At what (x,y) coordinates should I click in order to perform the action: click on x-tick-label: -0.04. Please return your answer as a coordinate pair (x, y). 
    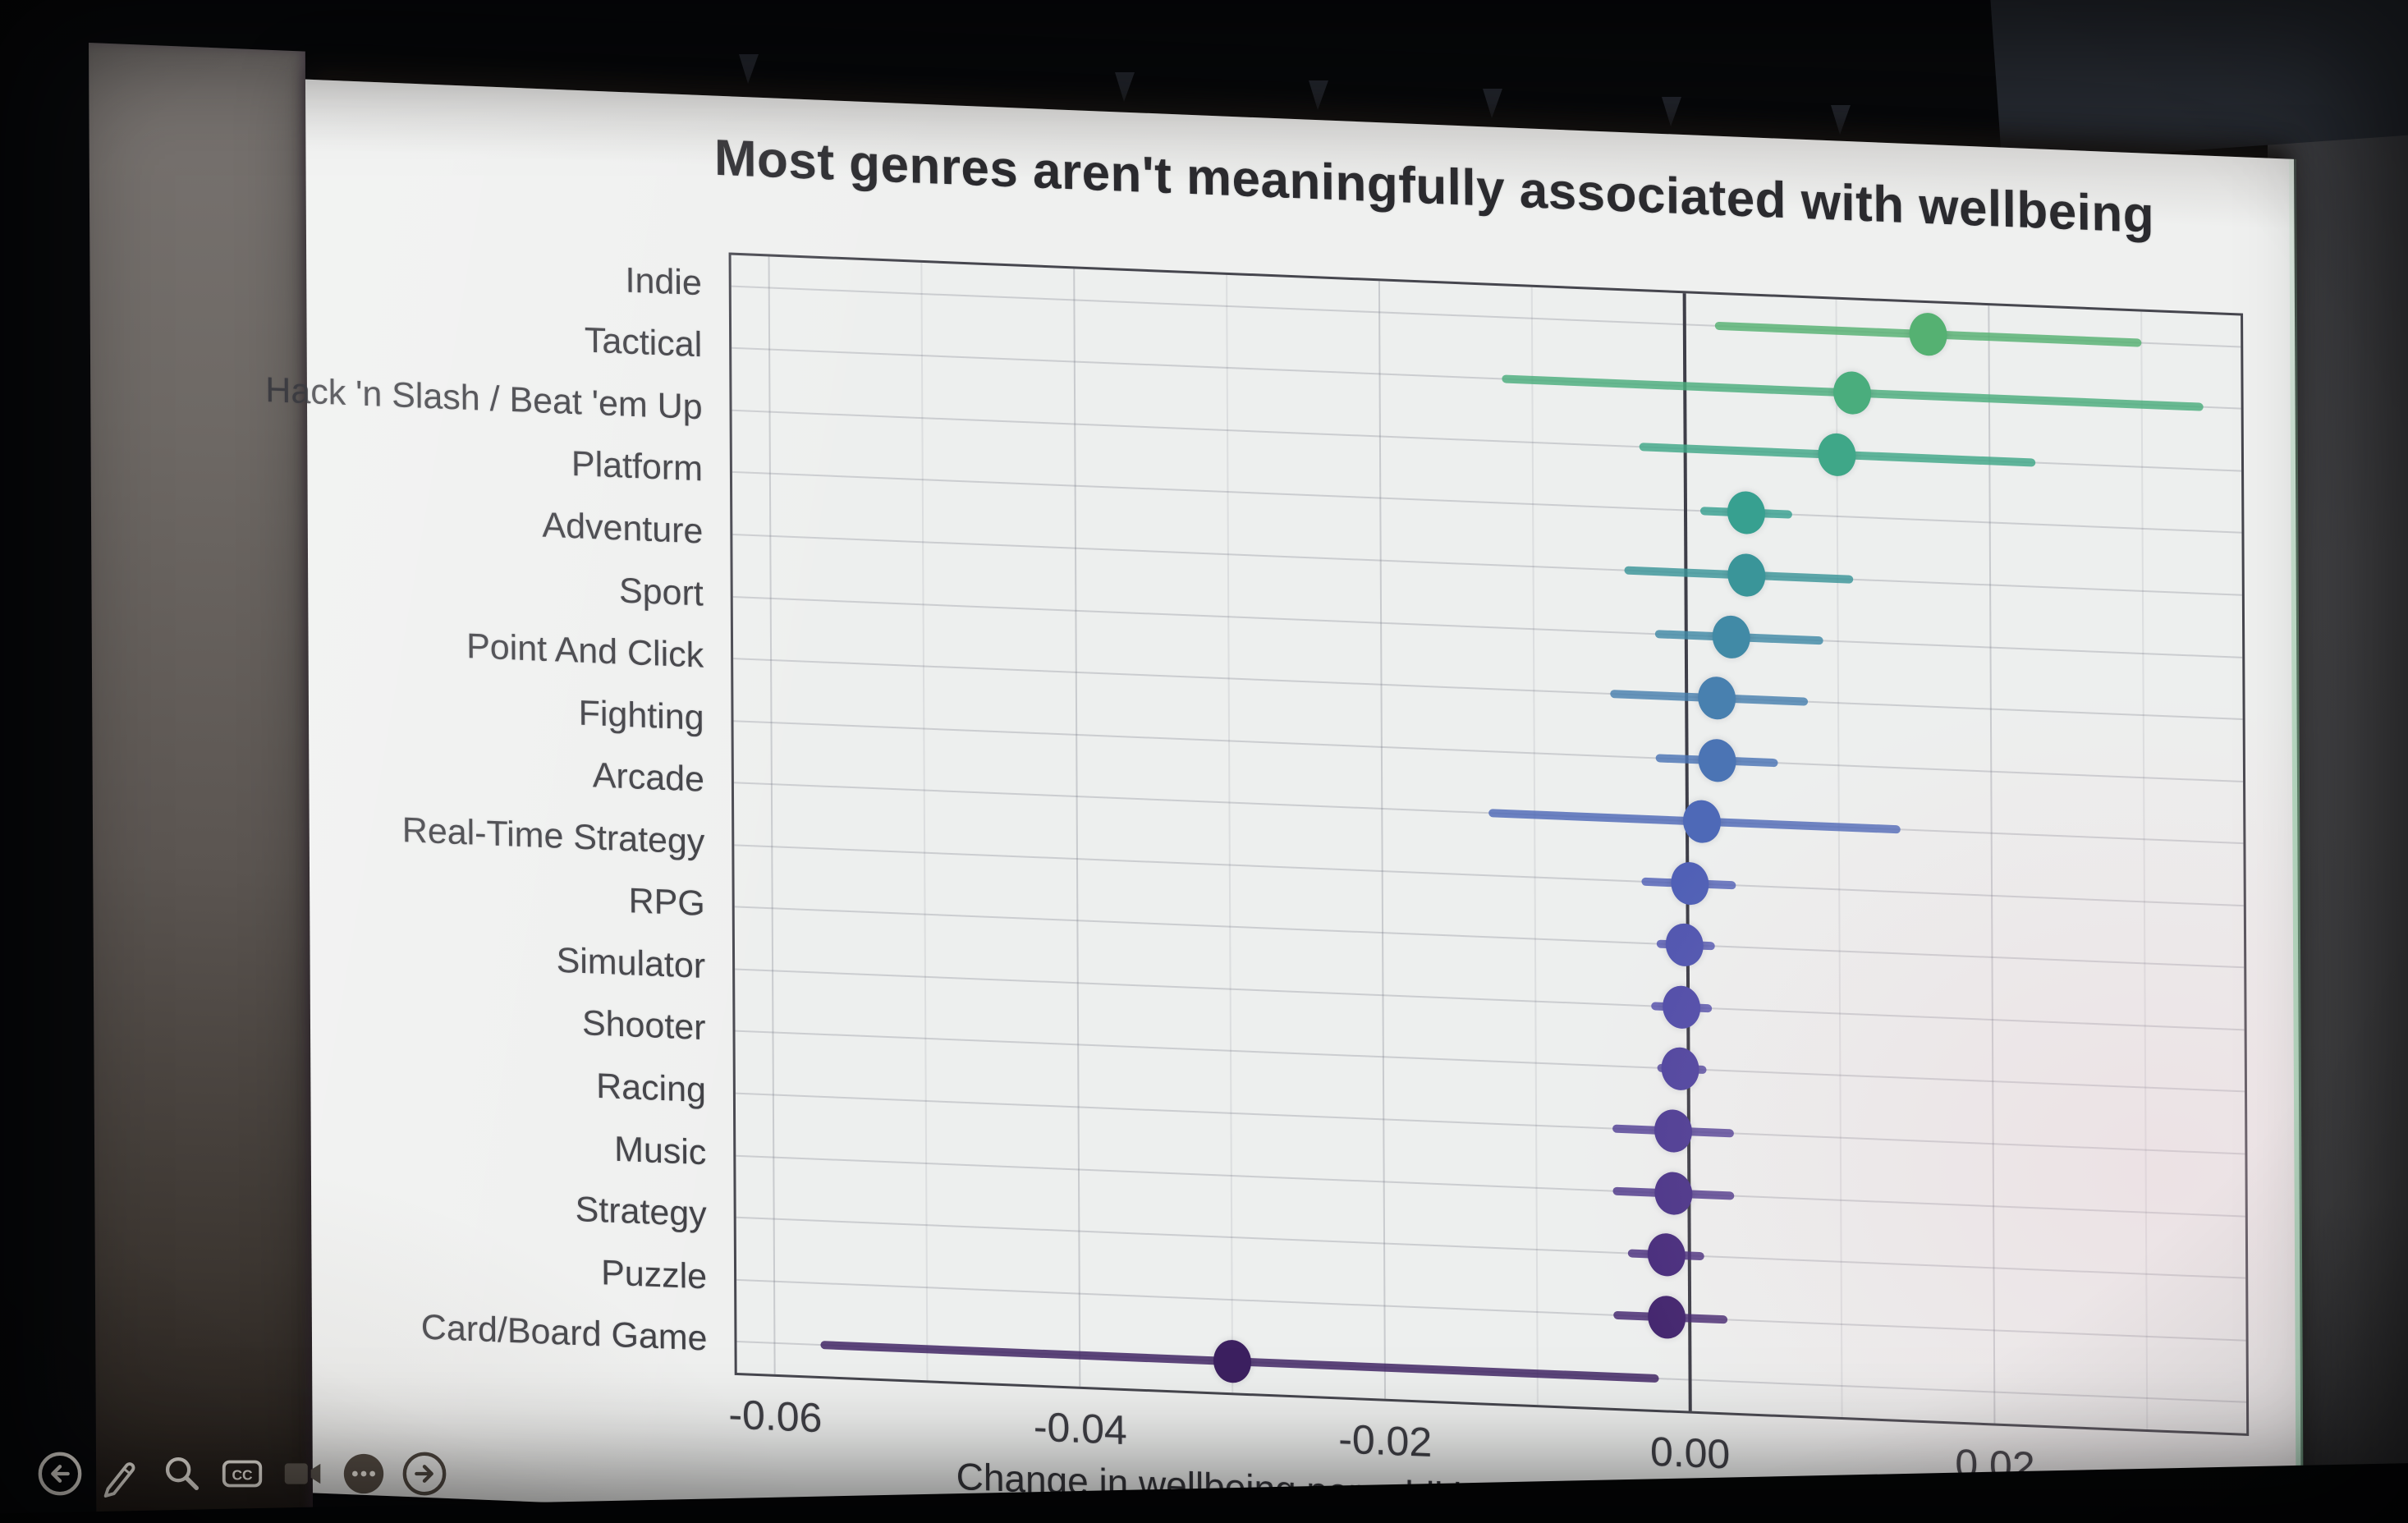
    Looking at the image, I should click on (1080, 1428).